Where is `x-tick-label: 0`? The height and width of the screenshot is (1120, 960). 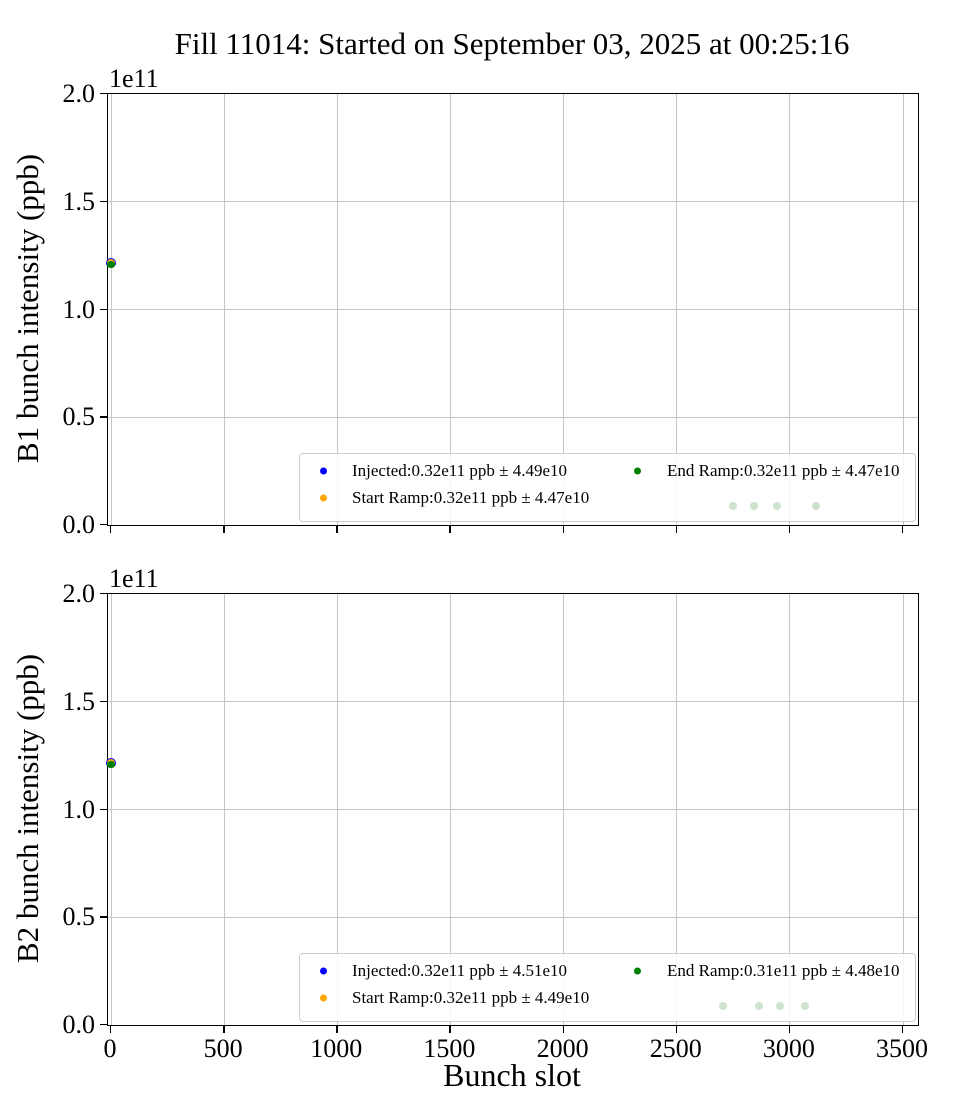 x-tick-label: 0 is located at coordinates (110, 1048).